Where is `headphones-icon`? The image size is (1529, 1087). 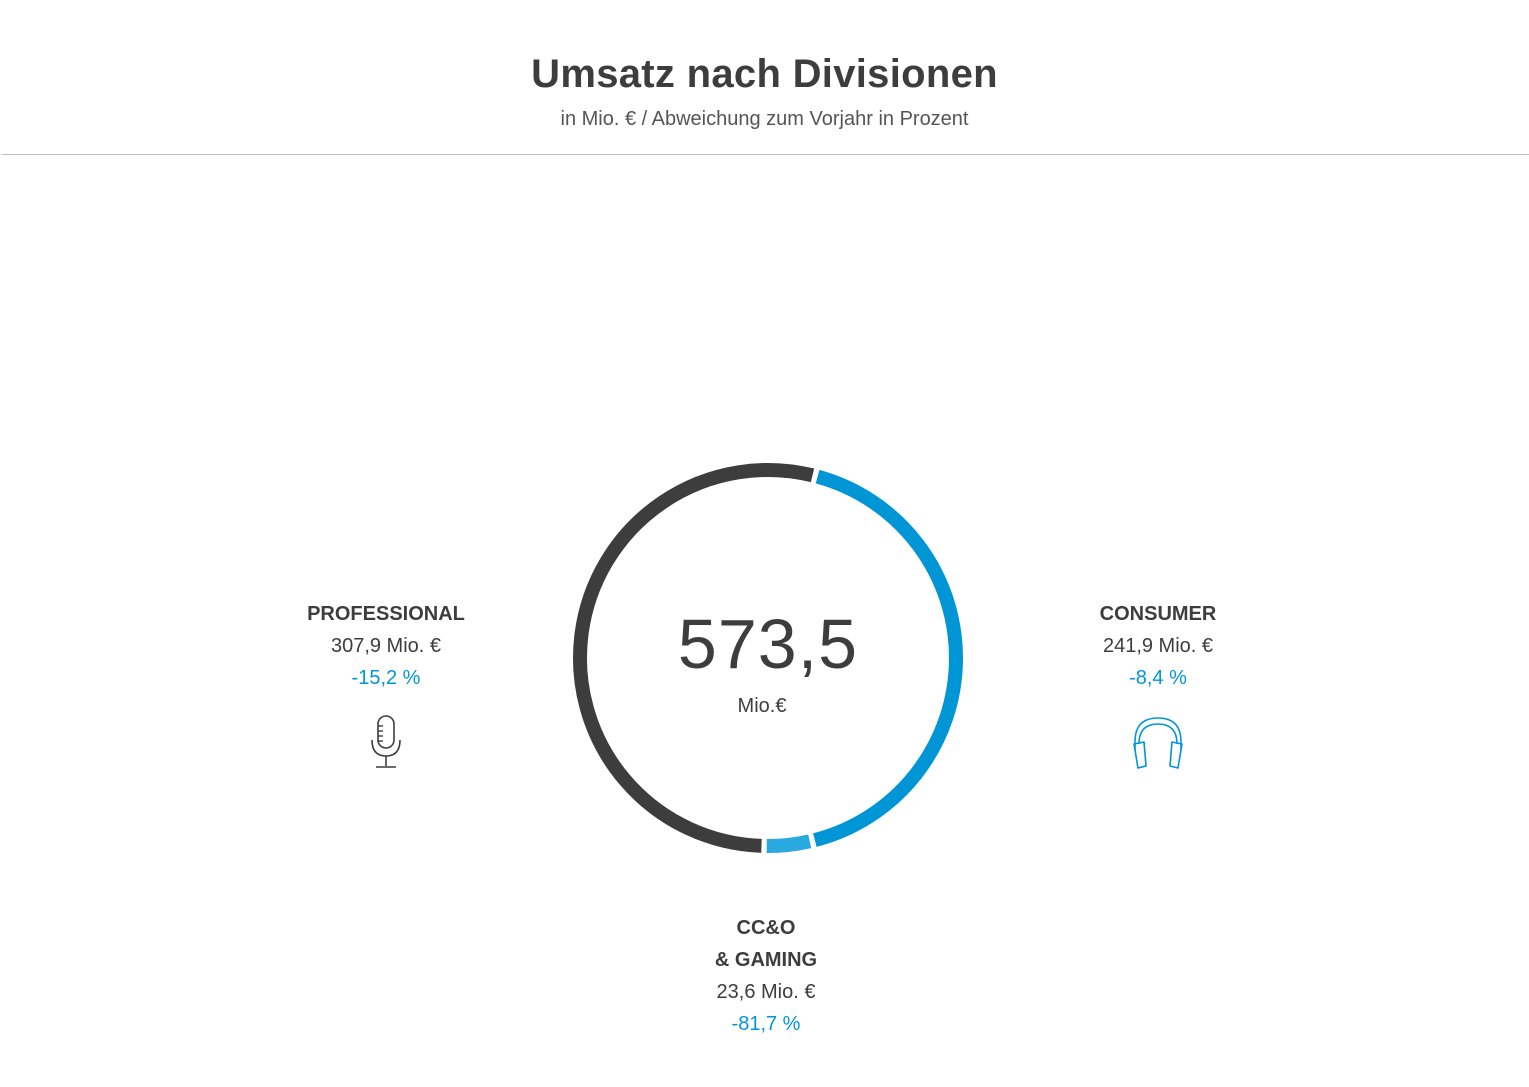
headphones-icon is located at coordinates (1158, 743).